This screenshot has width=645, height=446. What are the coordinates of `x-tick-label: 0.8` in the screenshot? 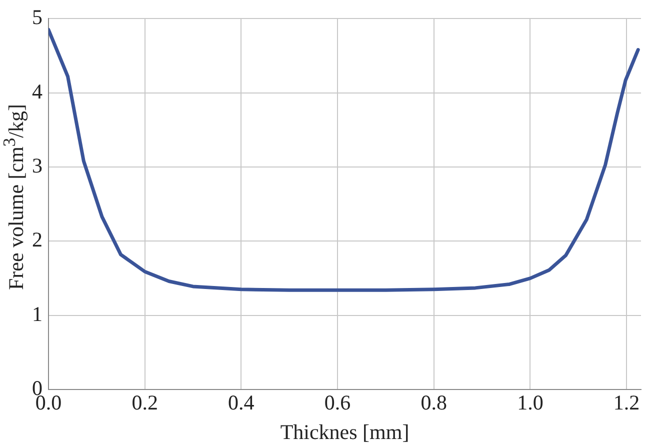 It's located at (433, 402).